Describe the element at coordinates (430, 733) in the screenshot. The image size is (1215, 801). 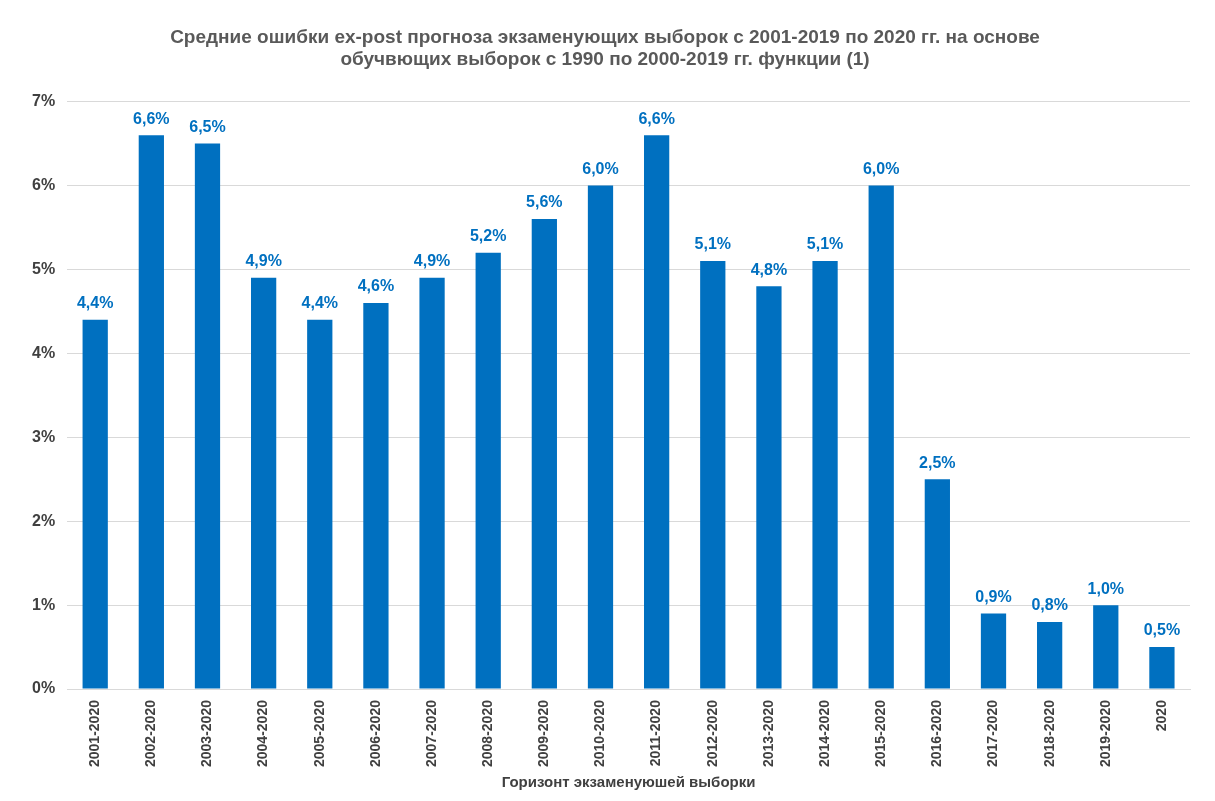
I see `x-tick-label: 2007-2020` at that location.